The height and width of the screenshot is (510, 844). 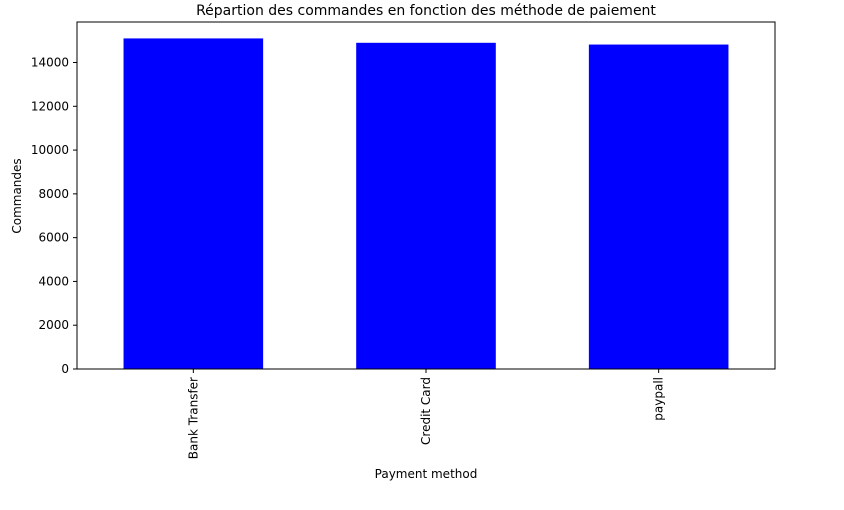 What do you see at coordinates (17, 195) in the screenshot?
I see `y-axis-title: Commandes` at bounding box center [17, 195].